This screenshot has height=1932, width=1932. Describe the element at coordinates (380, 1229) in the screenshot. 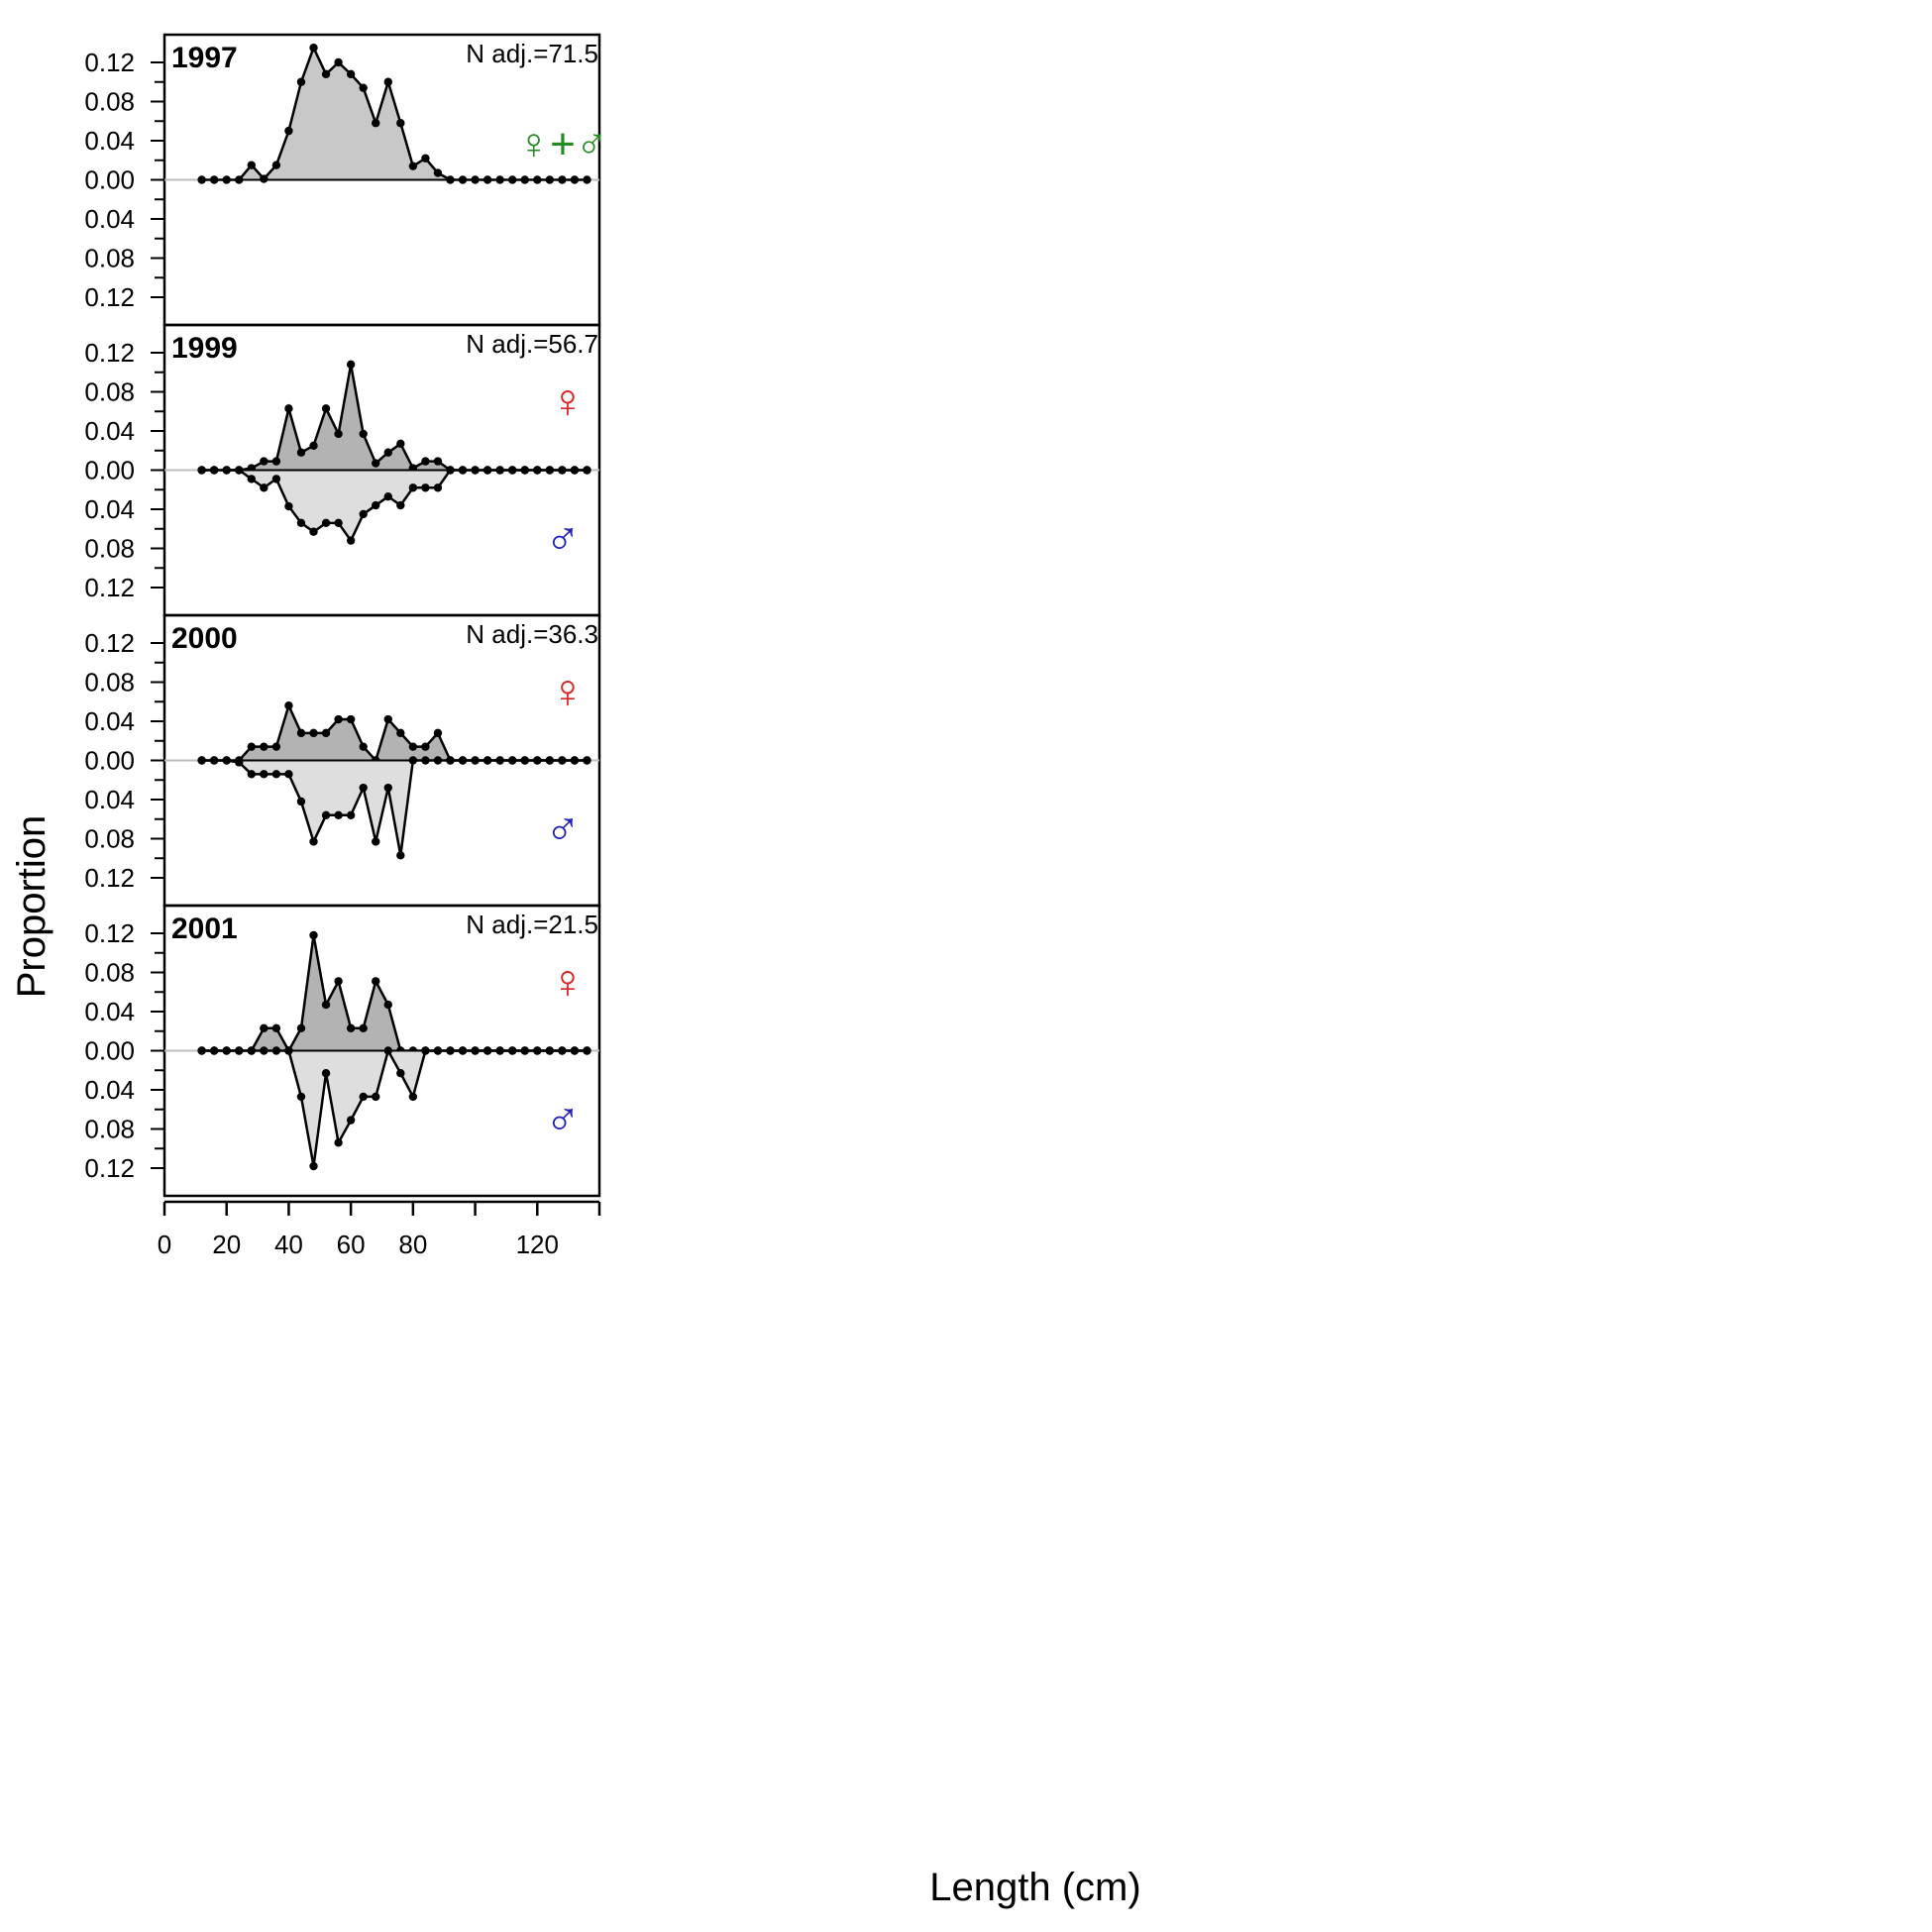

I see `x-axis: 0 20 40 60 80 120` at that location.